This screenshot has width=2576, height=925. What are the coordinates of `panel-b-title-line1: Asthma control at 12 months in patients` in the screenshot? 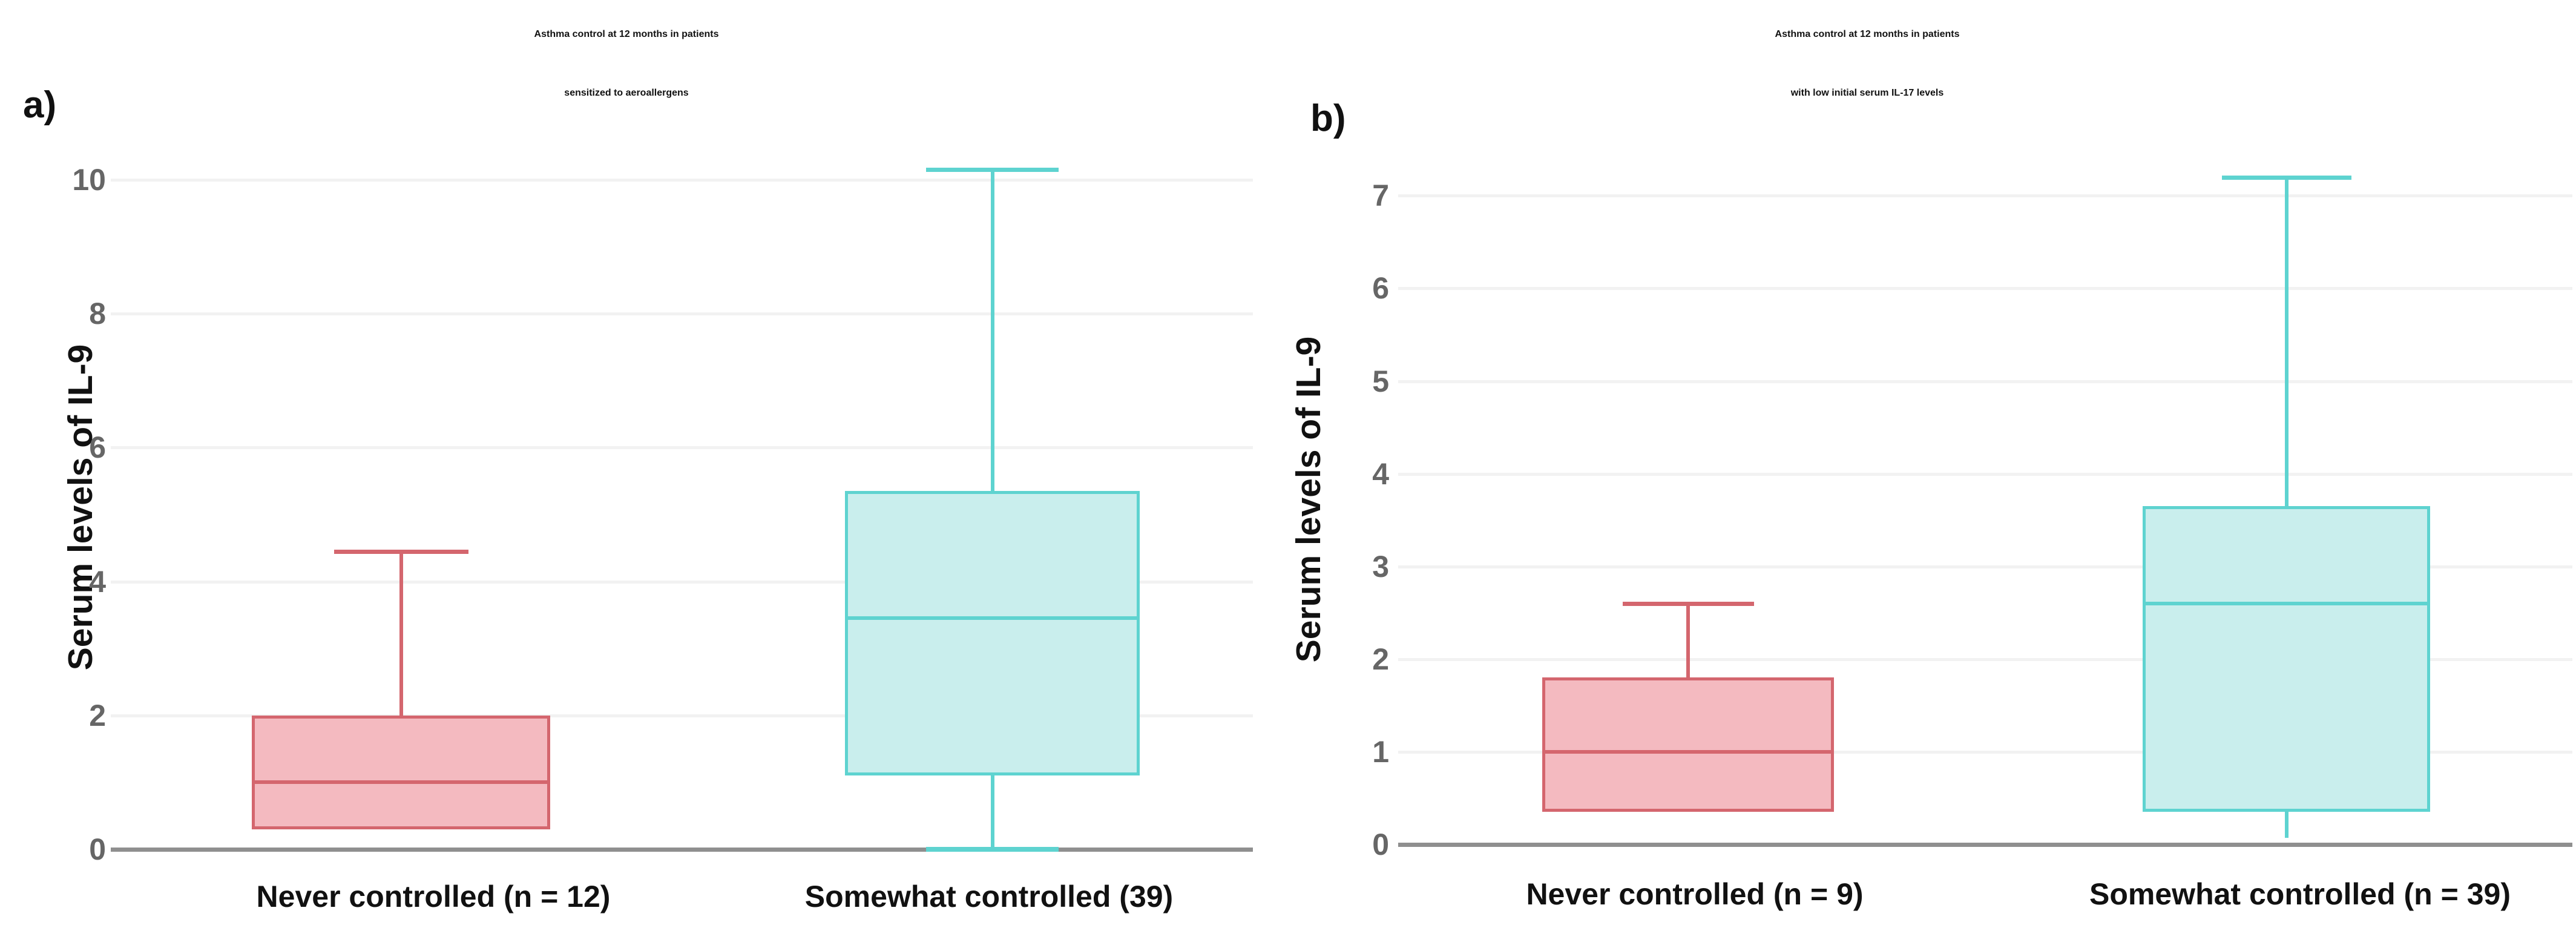 It's located at (1867, 34).